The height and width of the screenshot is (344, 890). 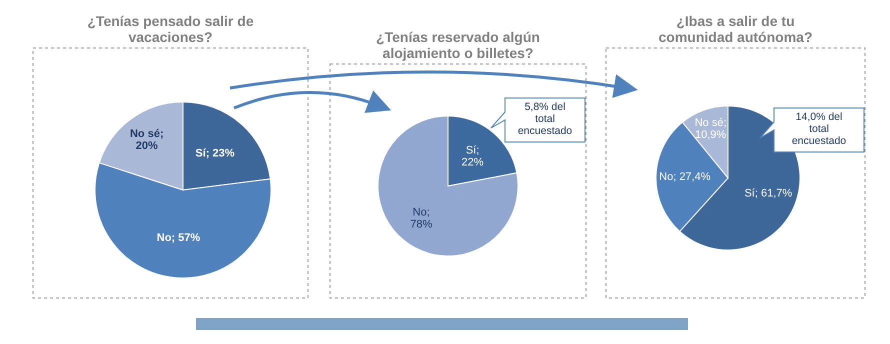 What do you see at coordinates (147, 140) in the screenshot?
I see `slice-label: No sé; 20%` at bounding box center [147, 140].